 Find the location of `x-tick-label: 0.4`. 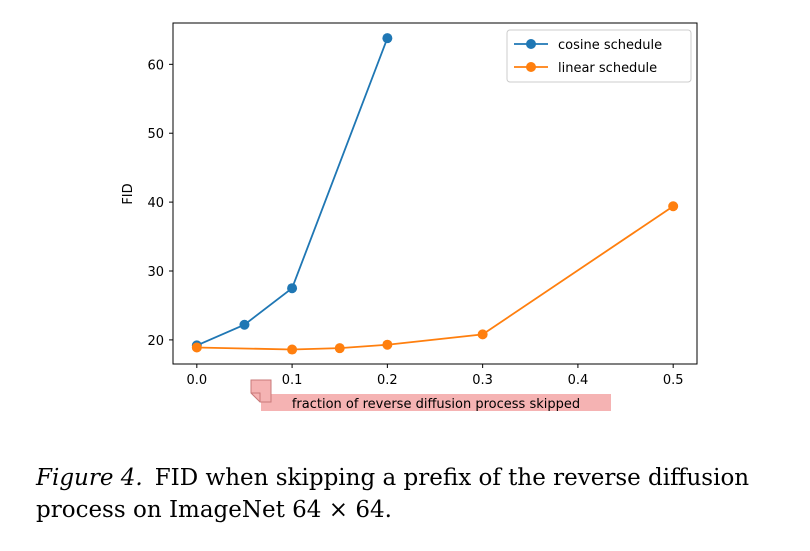

x-tick-label: 0.4 is located at coordinates (578, 380).